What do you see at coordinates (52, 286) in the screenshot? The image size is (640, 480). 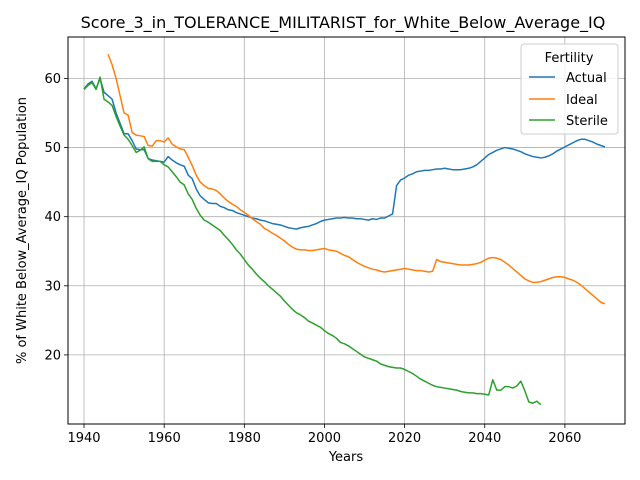 I see `y-tick-label: 30` at bounding box center [52, 286].